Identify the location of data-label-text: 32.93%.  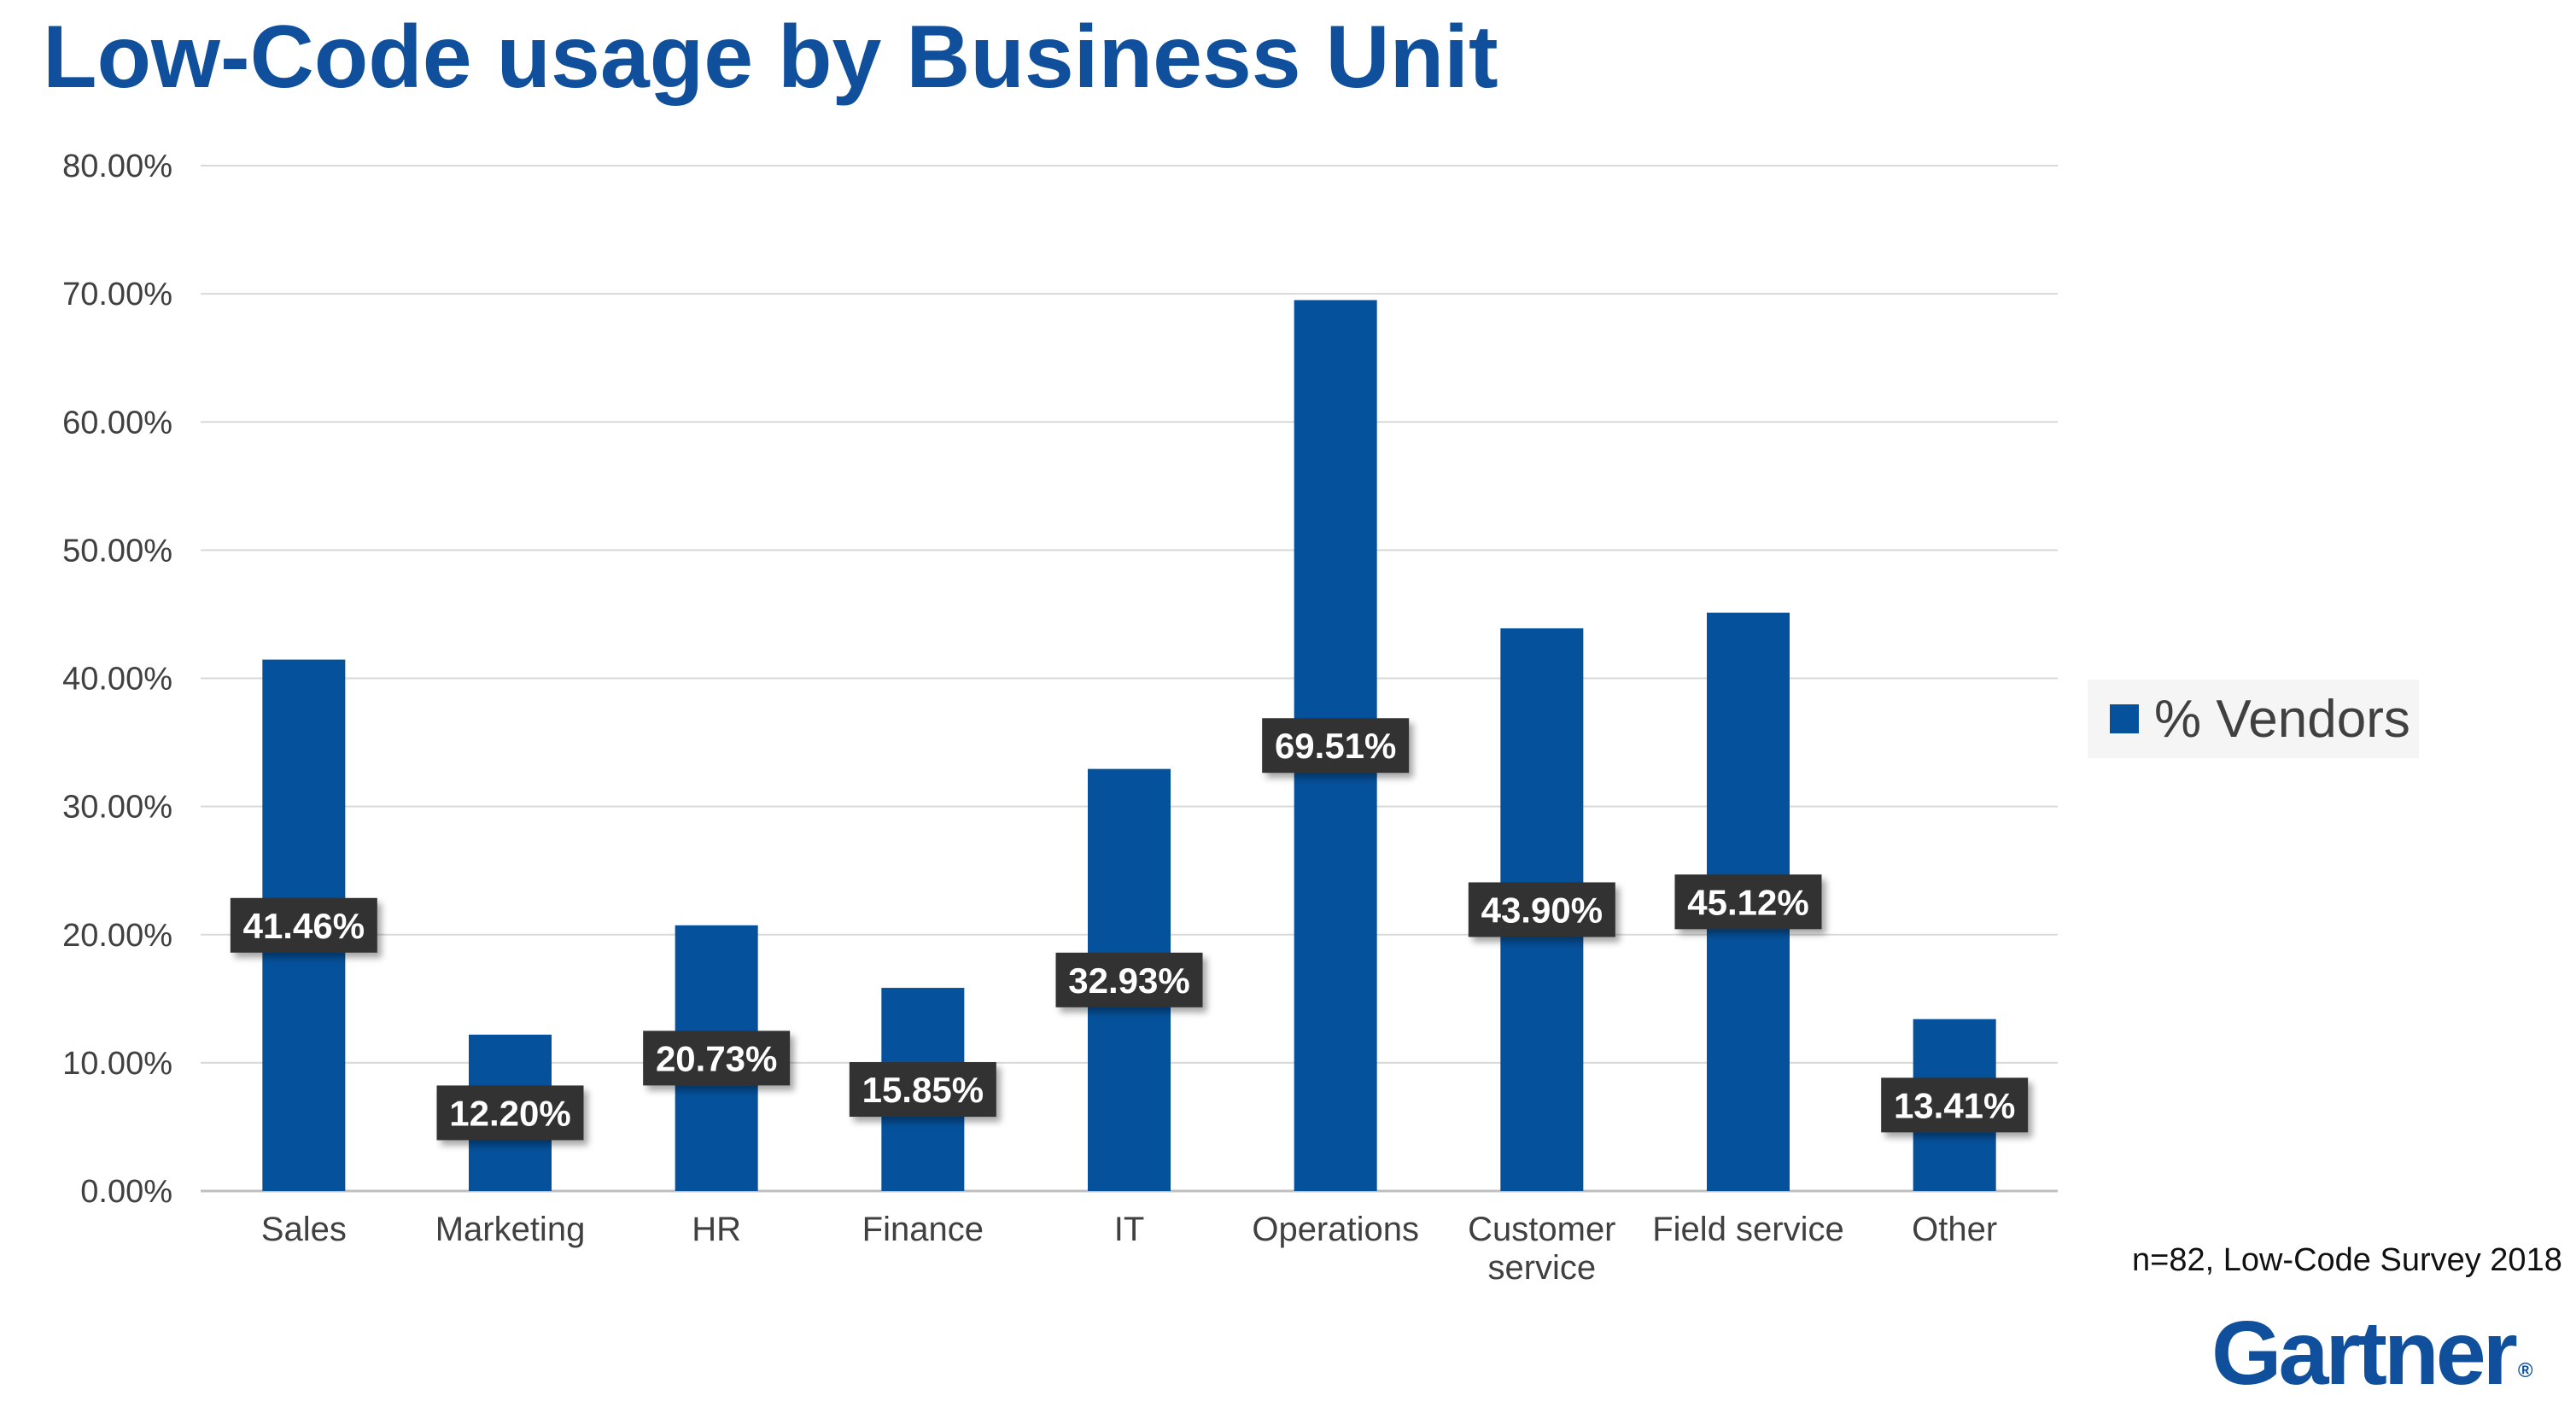
(1128, 980).